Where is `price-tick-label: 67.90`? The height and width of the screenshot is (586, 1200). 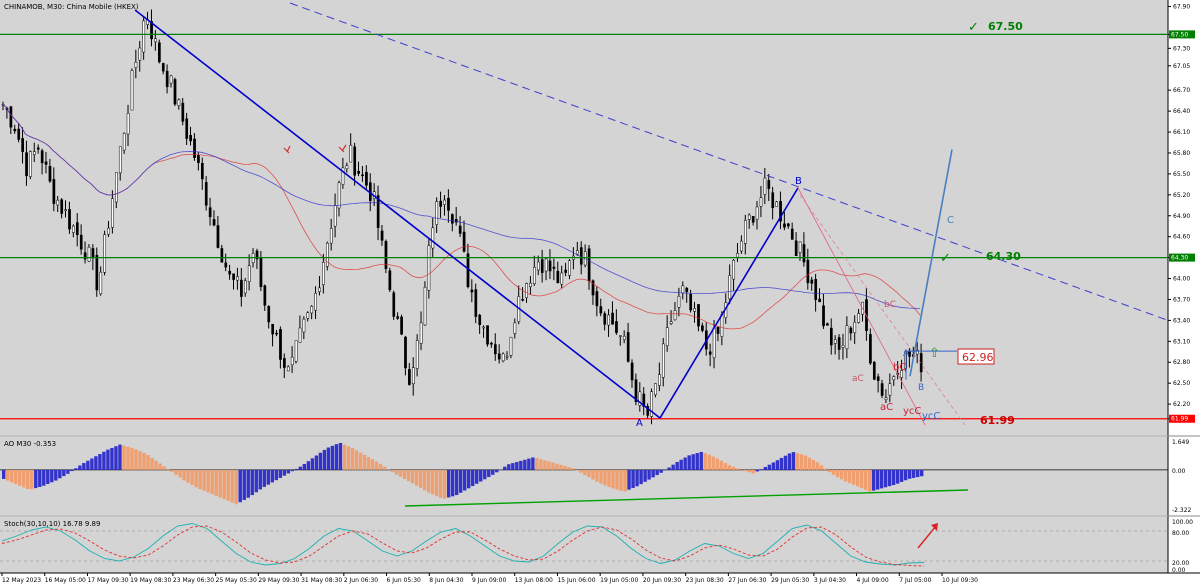
price-tick-label: 67.90 is located at coordinates (1181, 6).